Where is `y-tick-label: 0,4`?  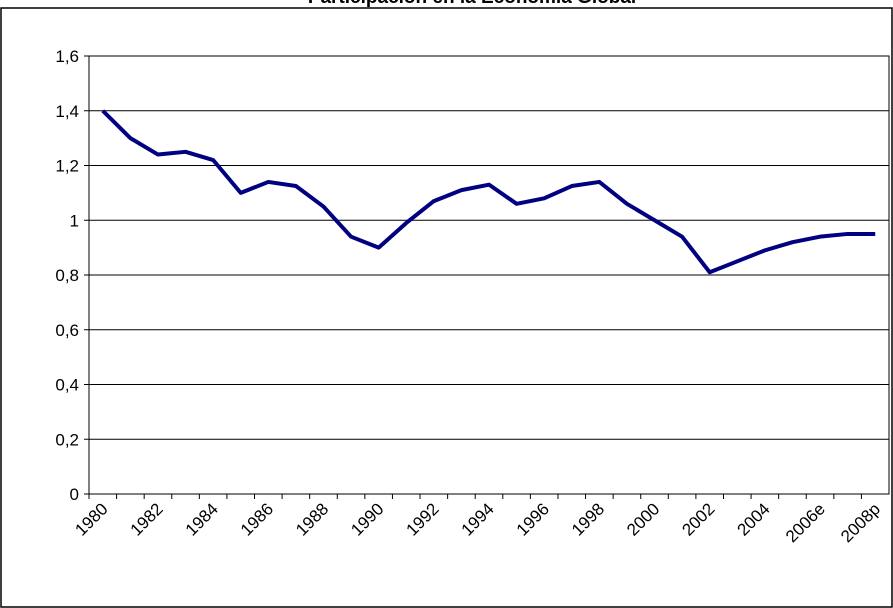 y-tick-label: 0,4 is located at coordinates (67, 385).